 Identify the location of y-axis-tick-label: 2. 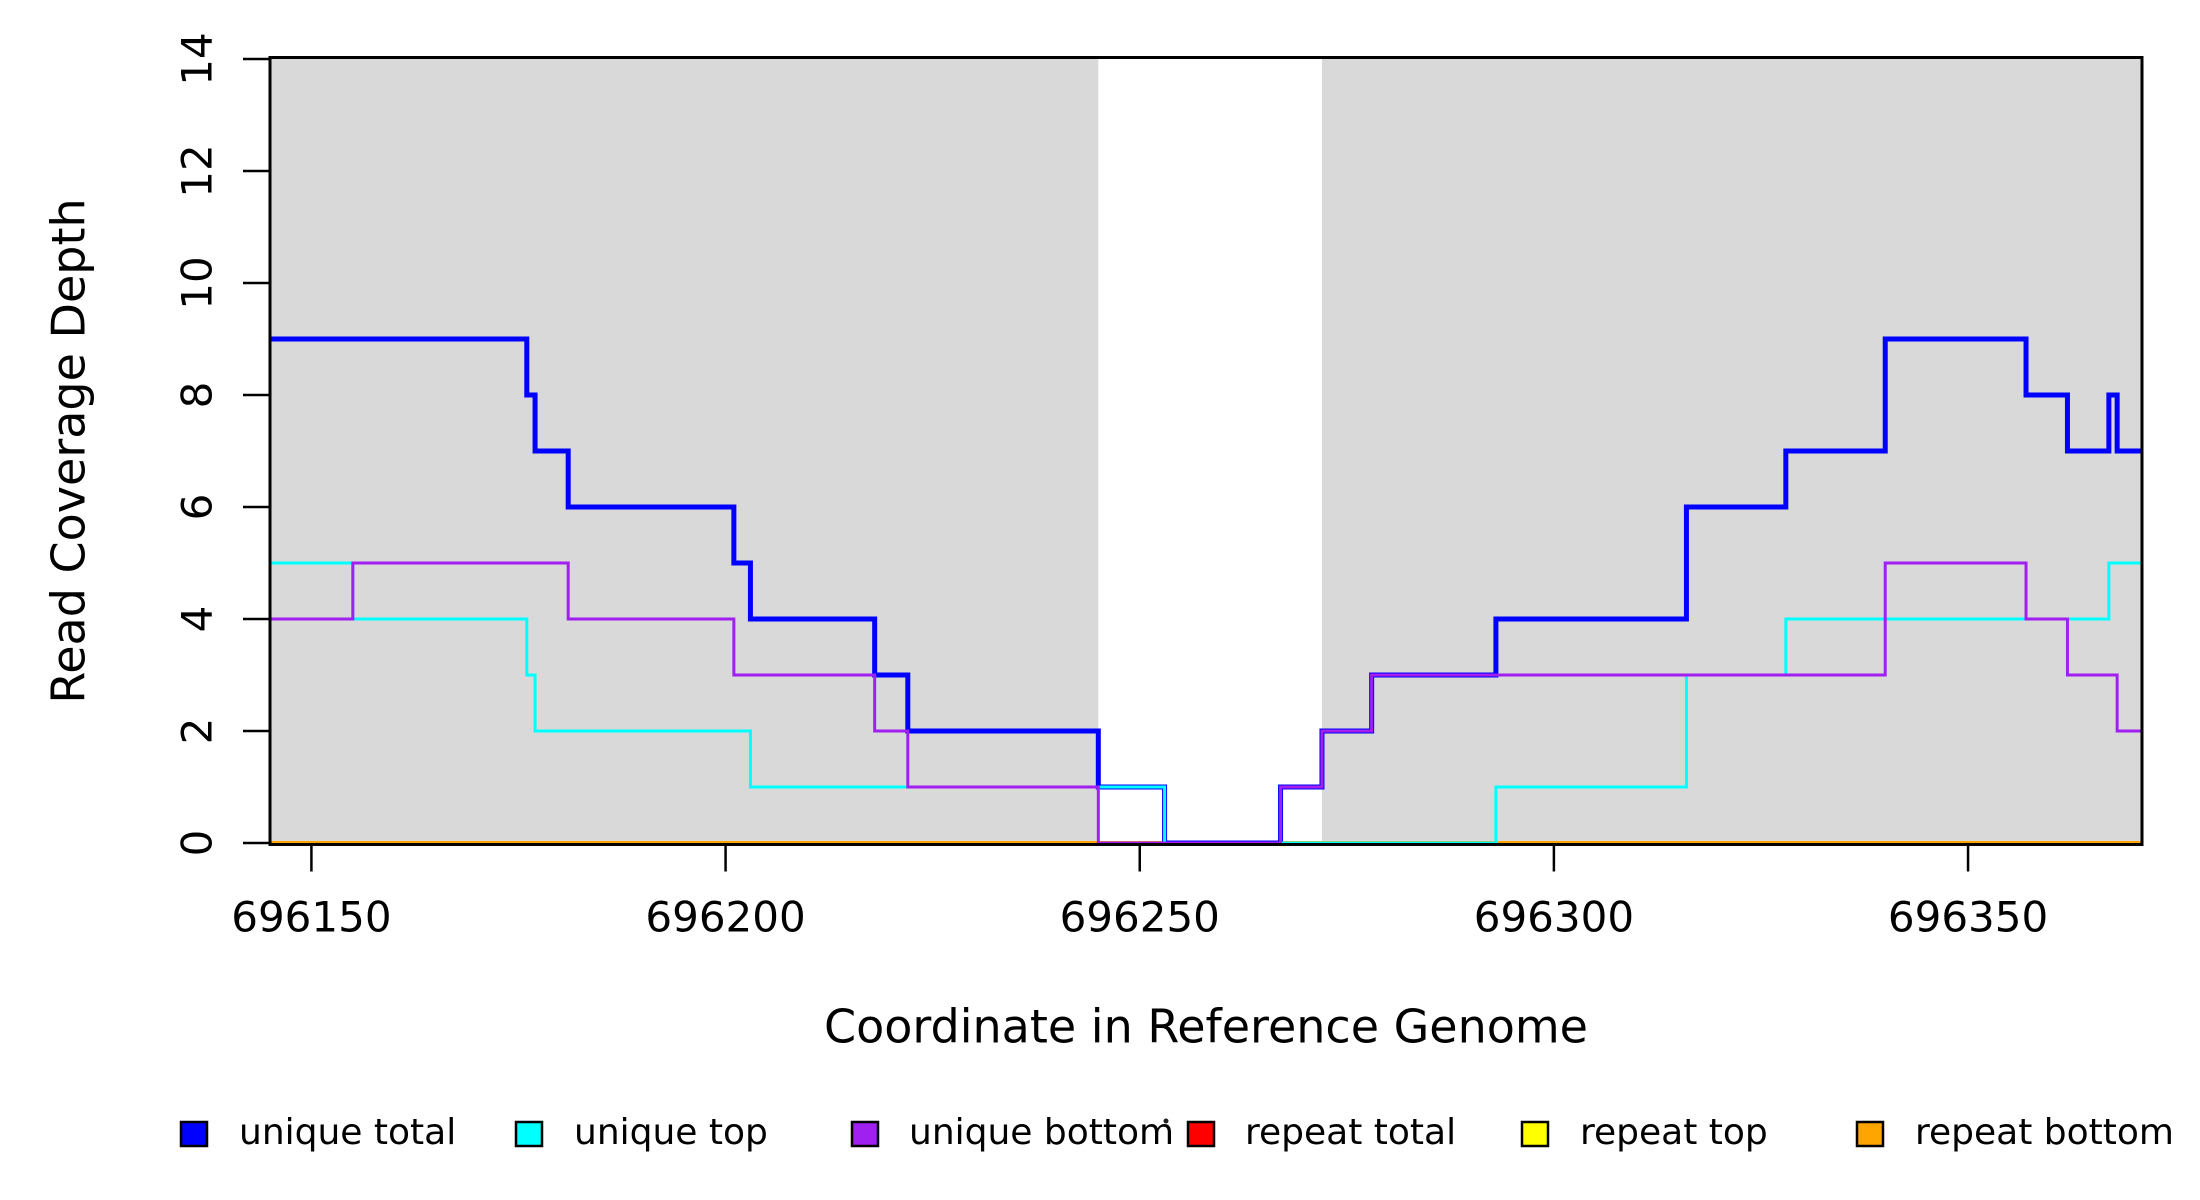
(197, 731).